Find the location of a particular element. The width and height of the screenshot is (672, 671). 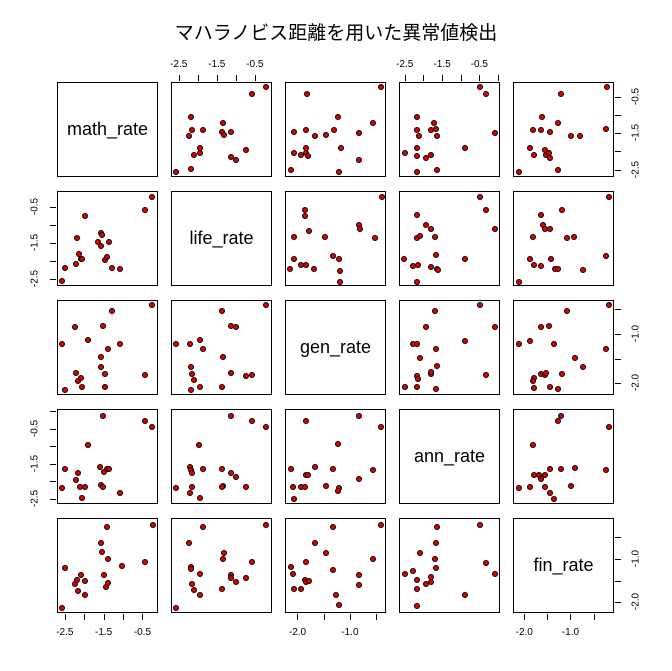

axis-tick-label: -0.5 is located at coordinates (255, 64).